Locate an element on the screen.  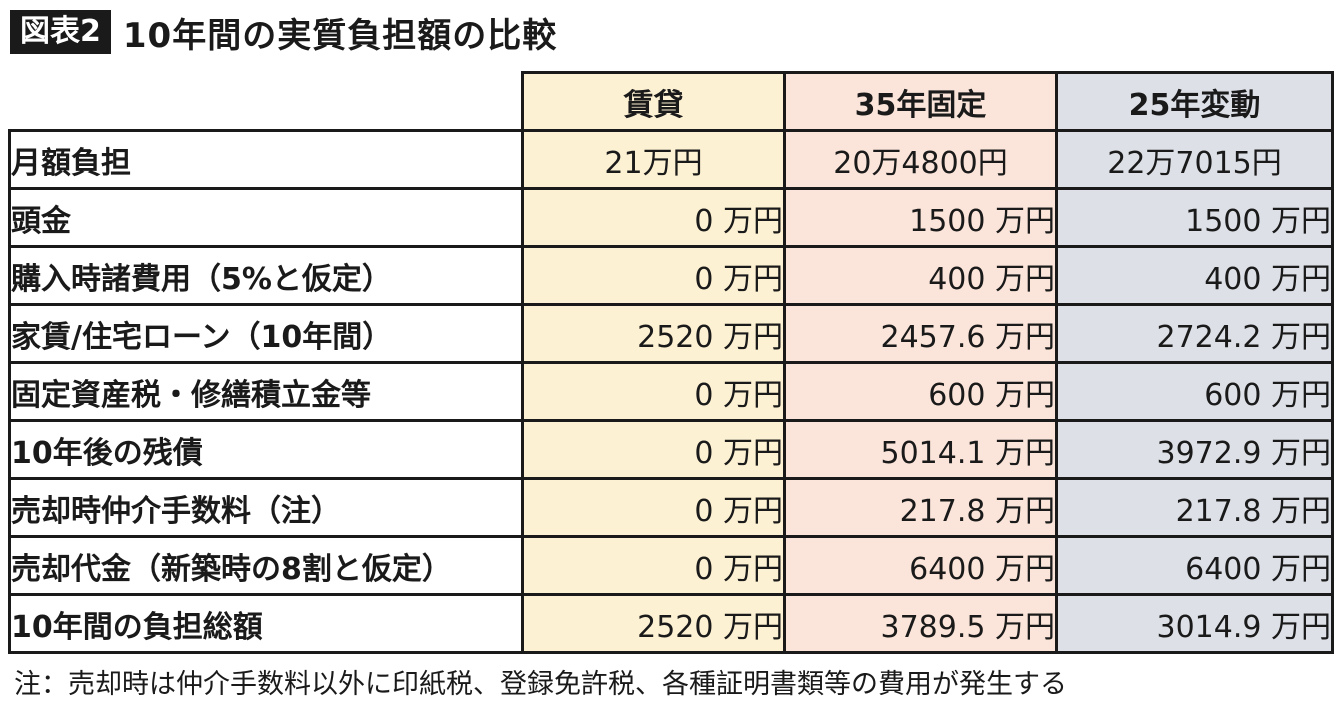
cell-variable: 3972.9 万円 is located at coordinates (1194, 449).